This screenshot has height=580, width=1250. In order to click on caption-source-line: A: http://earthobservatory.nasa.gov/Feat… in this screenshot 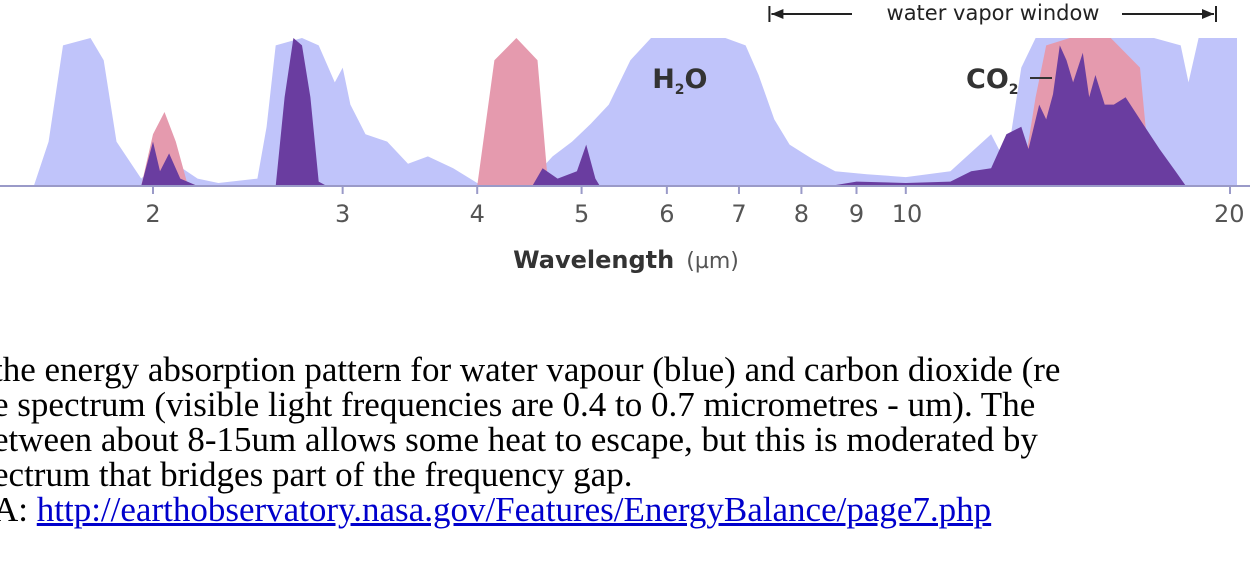, I will do `click(625, 509)`.